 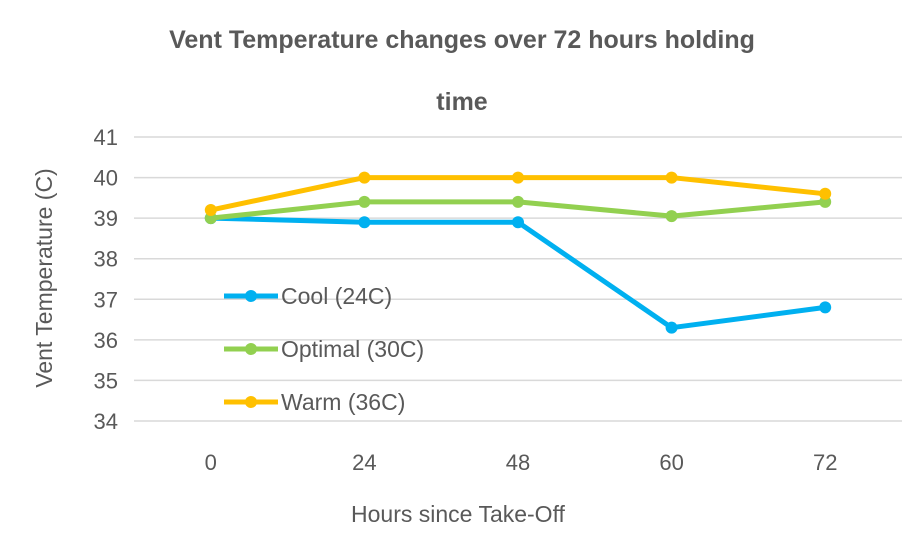 What do you see at coordinates (211, 462) in the screenshot?
I see `x-tick-label: 0` at bounding box center [211, 462].